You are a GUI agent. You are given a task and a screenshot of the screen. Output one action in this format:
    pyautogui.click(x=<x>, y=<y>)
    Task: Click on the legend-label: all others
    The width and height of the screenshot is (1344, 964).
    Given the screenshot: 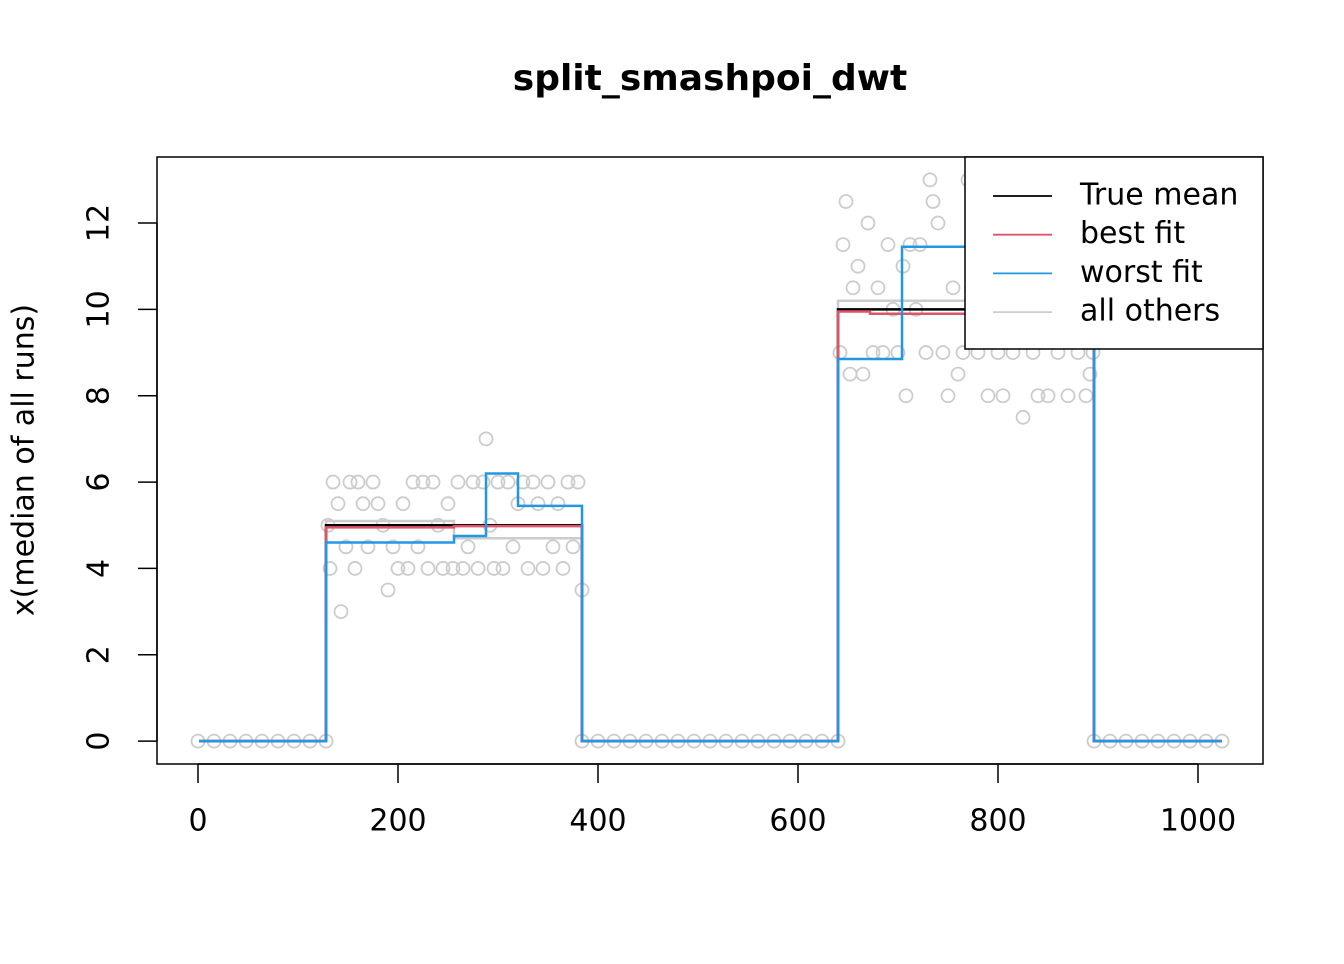 What is the action you would take?
    pyautogui.click(x=1150, y=311)
    